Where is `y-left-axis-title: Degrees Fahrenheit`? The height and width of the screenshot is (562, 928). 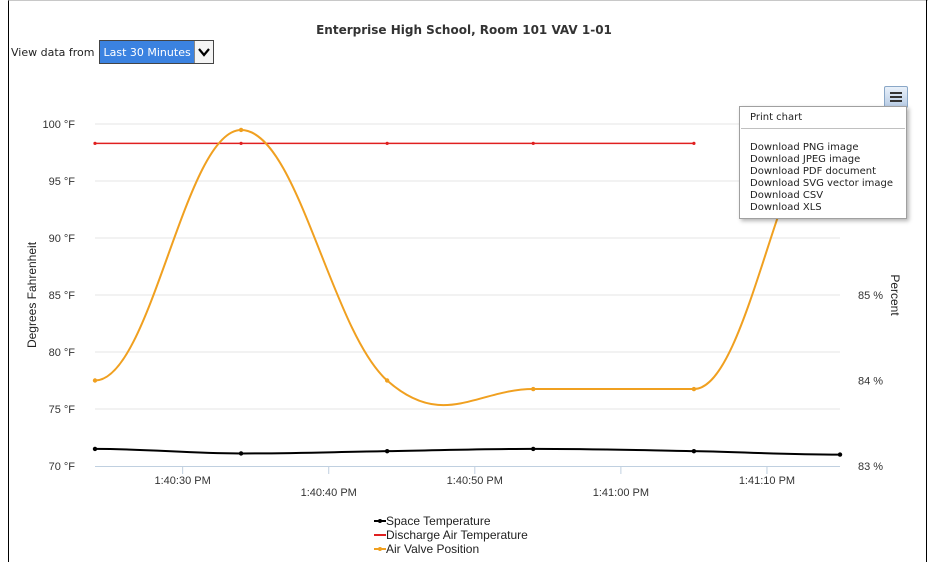
y-left-axis-title: Degrees Fahrenheit is located at coordinates (32, 294).